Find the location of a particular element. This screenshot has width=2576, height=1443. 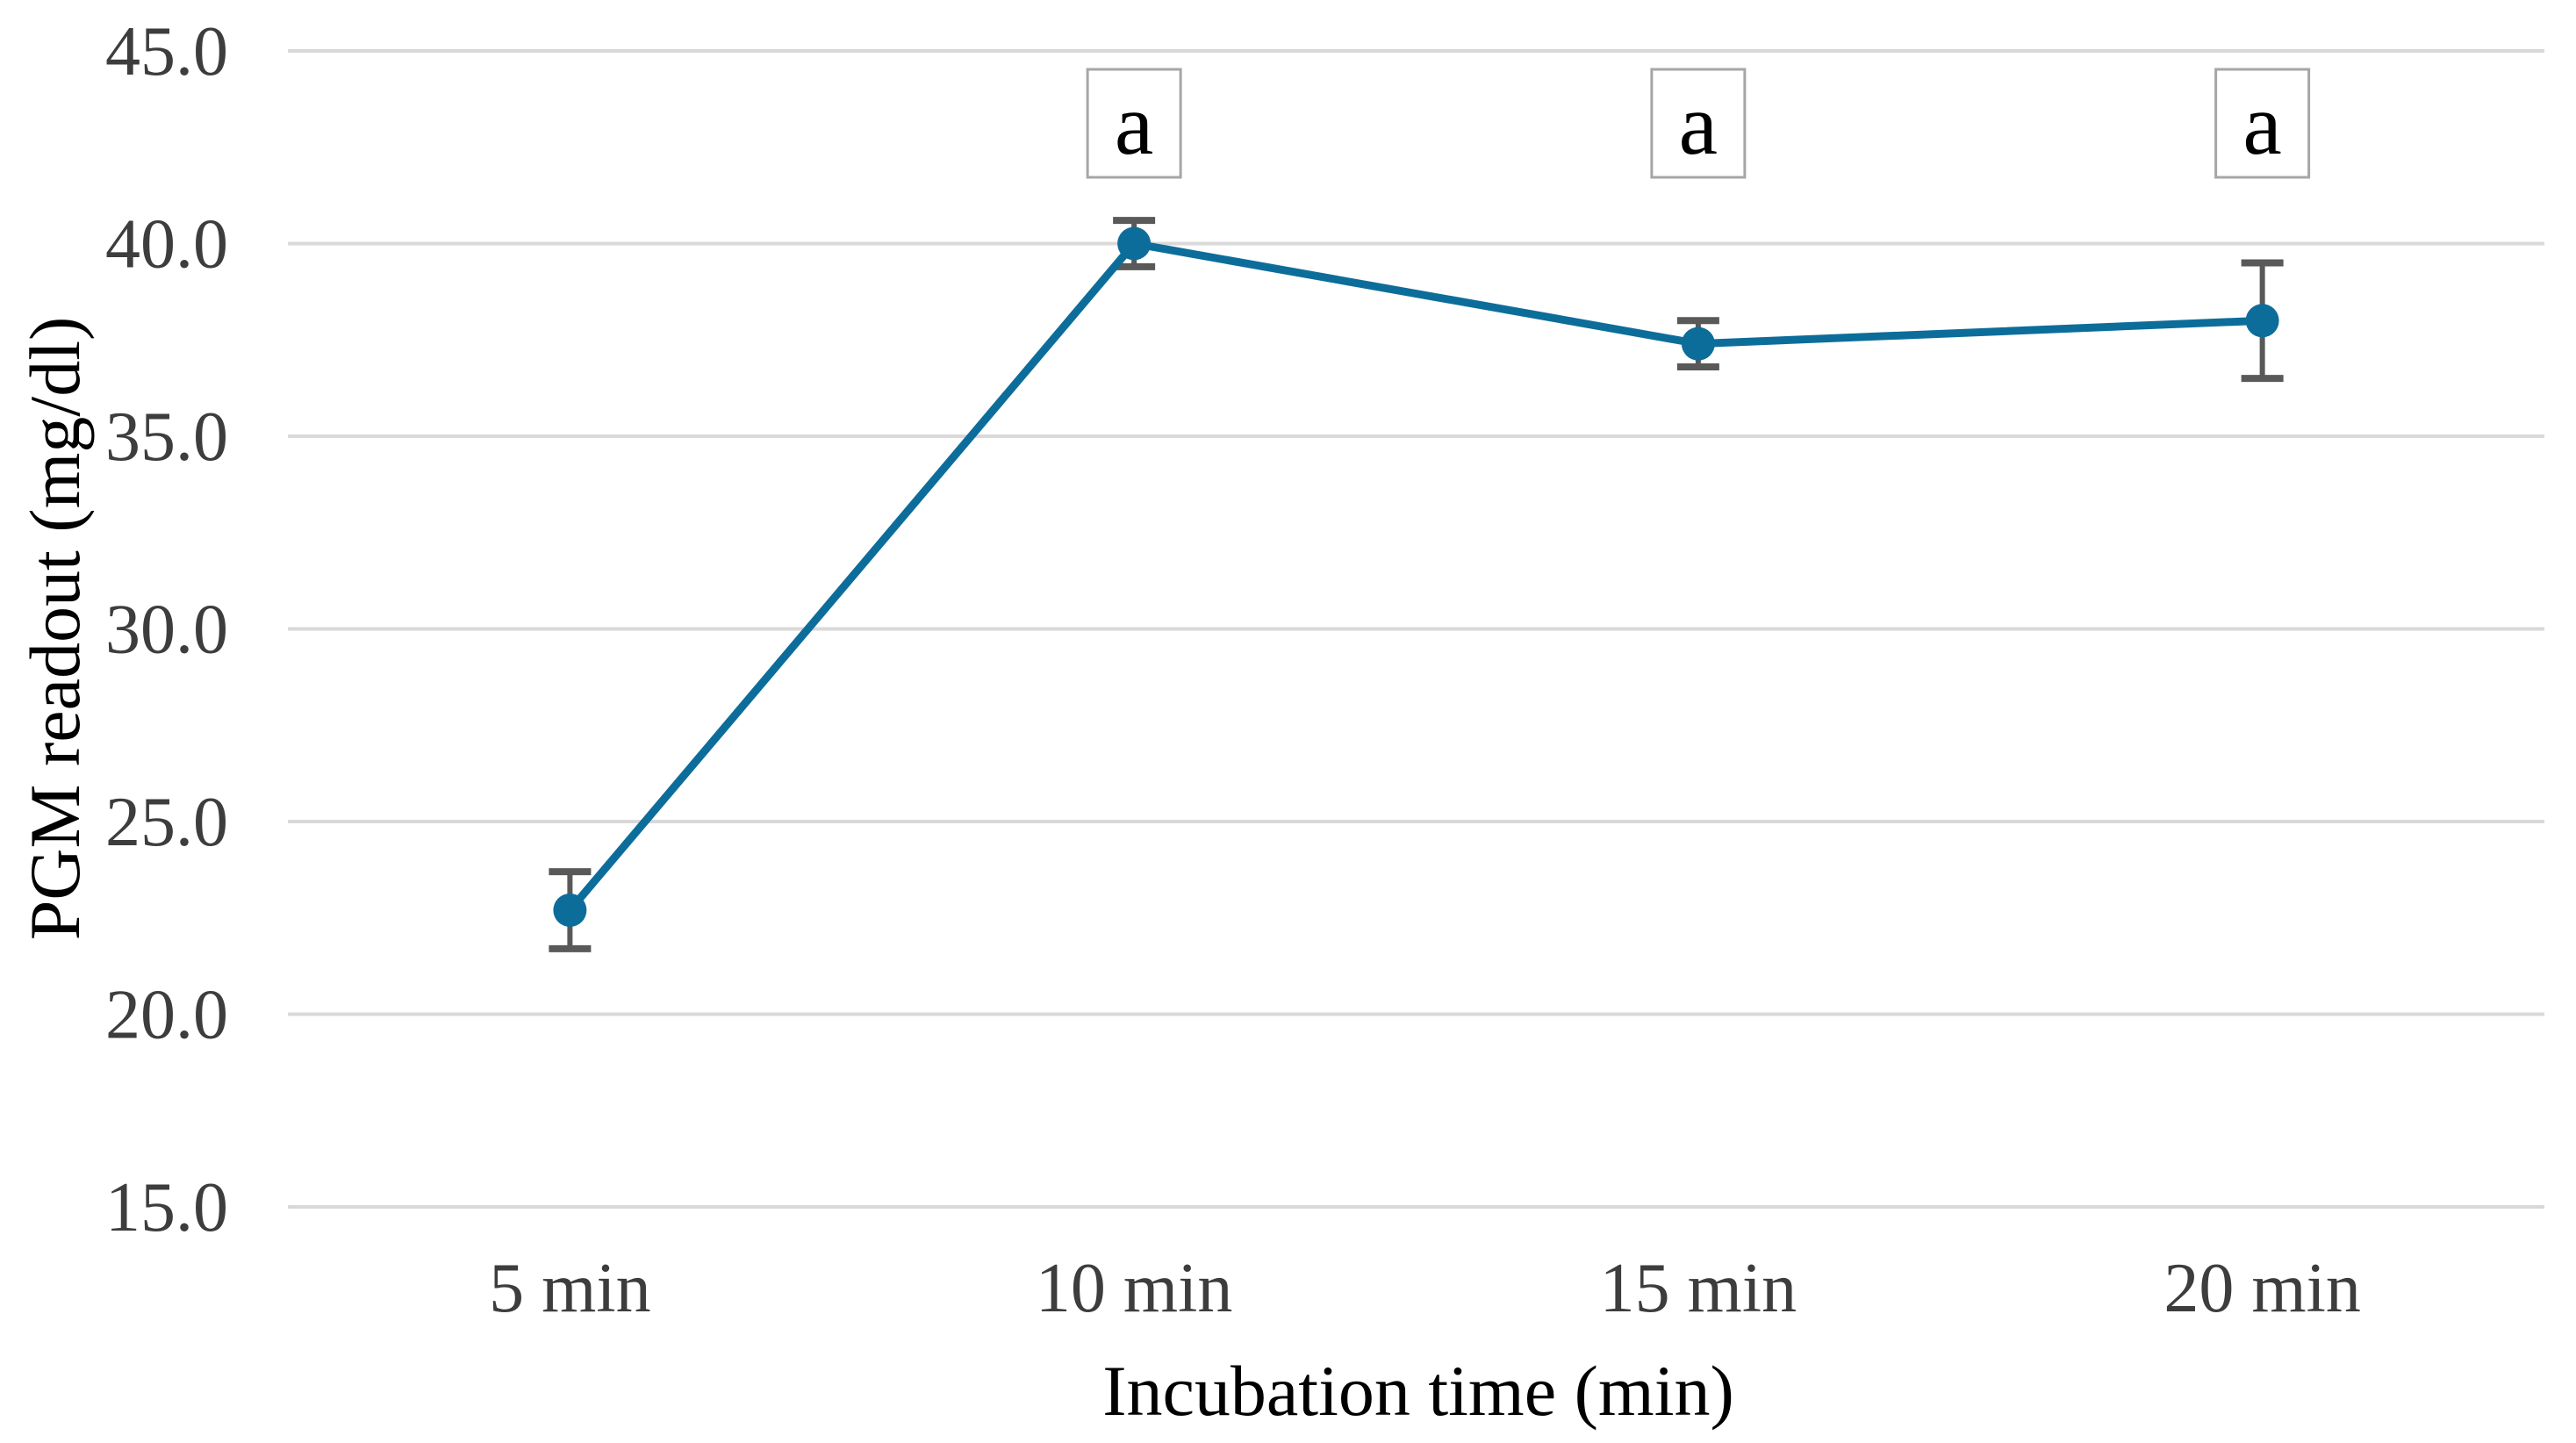

x-axis-title: Incubation time (min) is located at coordinates (1418, 1391).